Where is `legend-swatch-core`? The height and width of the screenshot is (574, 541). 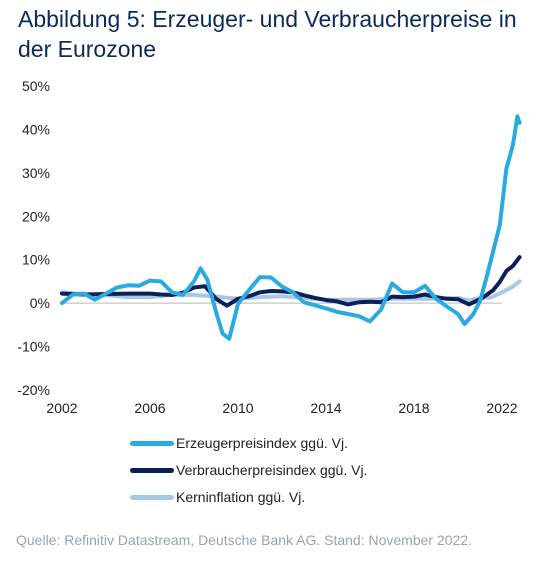 legend-swatch-core is located at coordinates (152, 497).